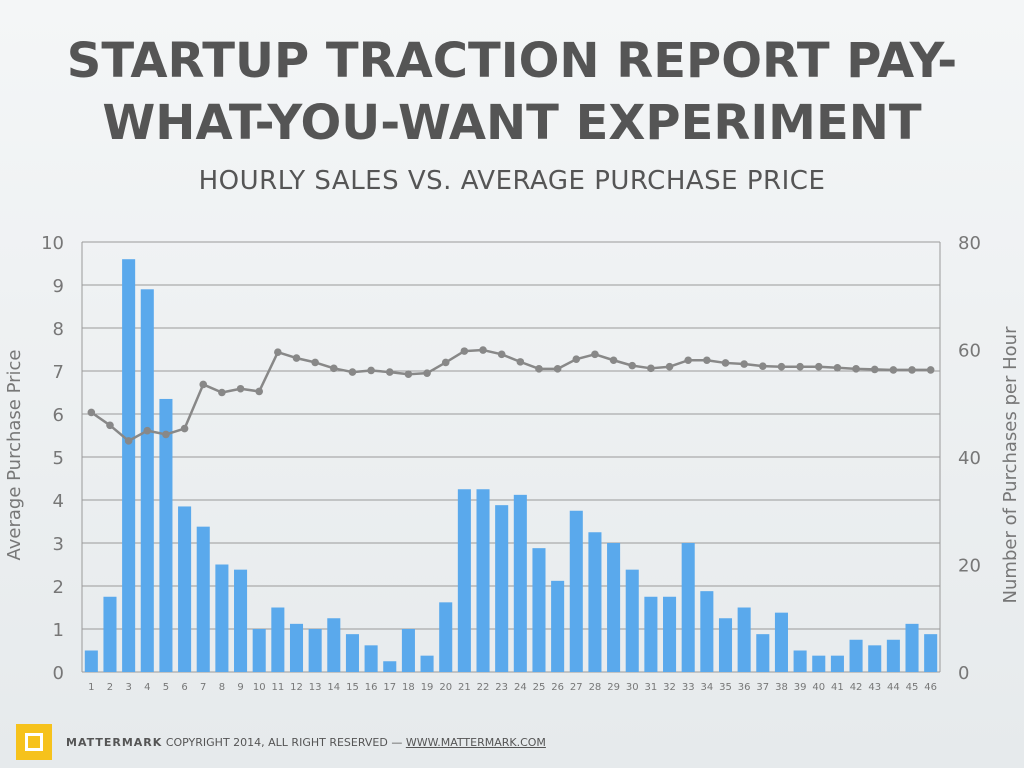 Image resolution: width=1024 pixels, height=768 pixels. I want to click on x-tick-label: 32, so click(669, 687).